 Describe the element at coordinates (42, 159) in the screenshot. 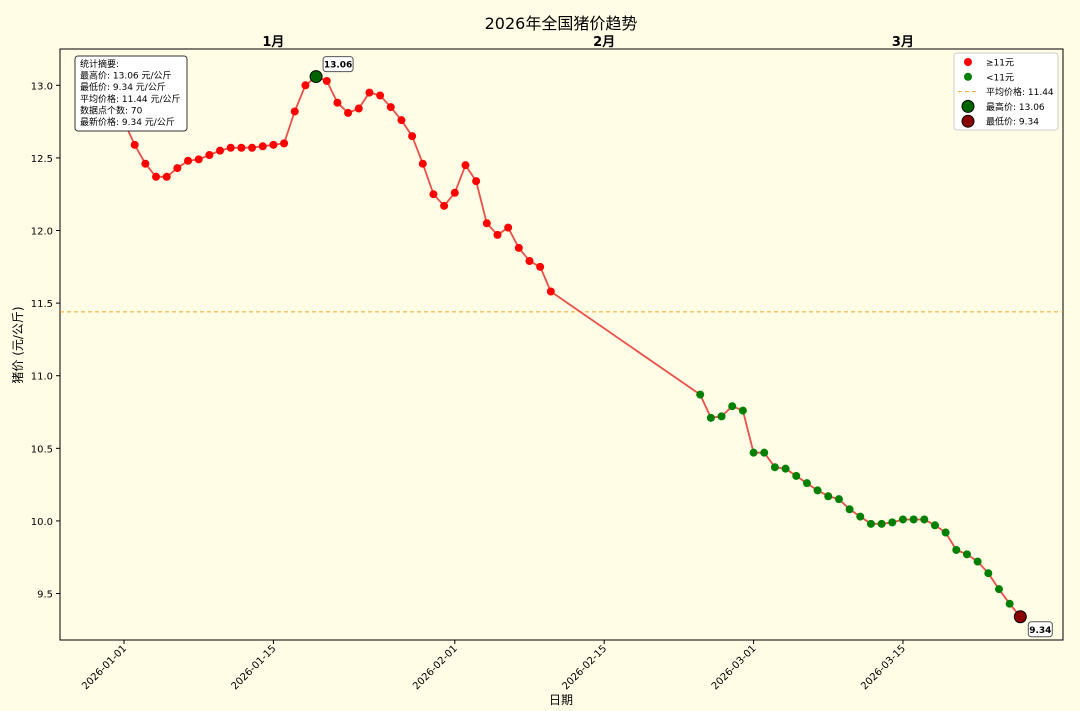

I see `y-tick-label: 12.5` at that location.